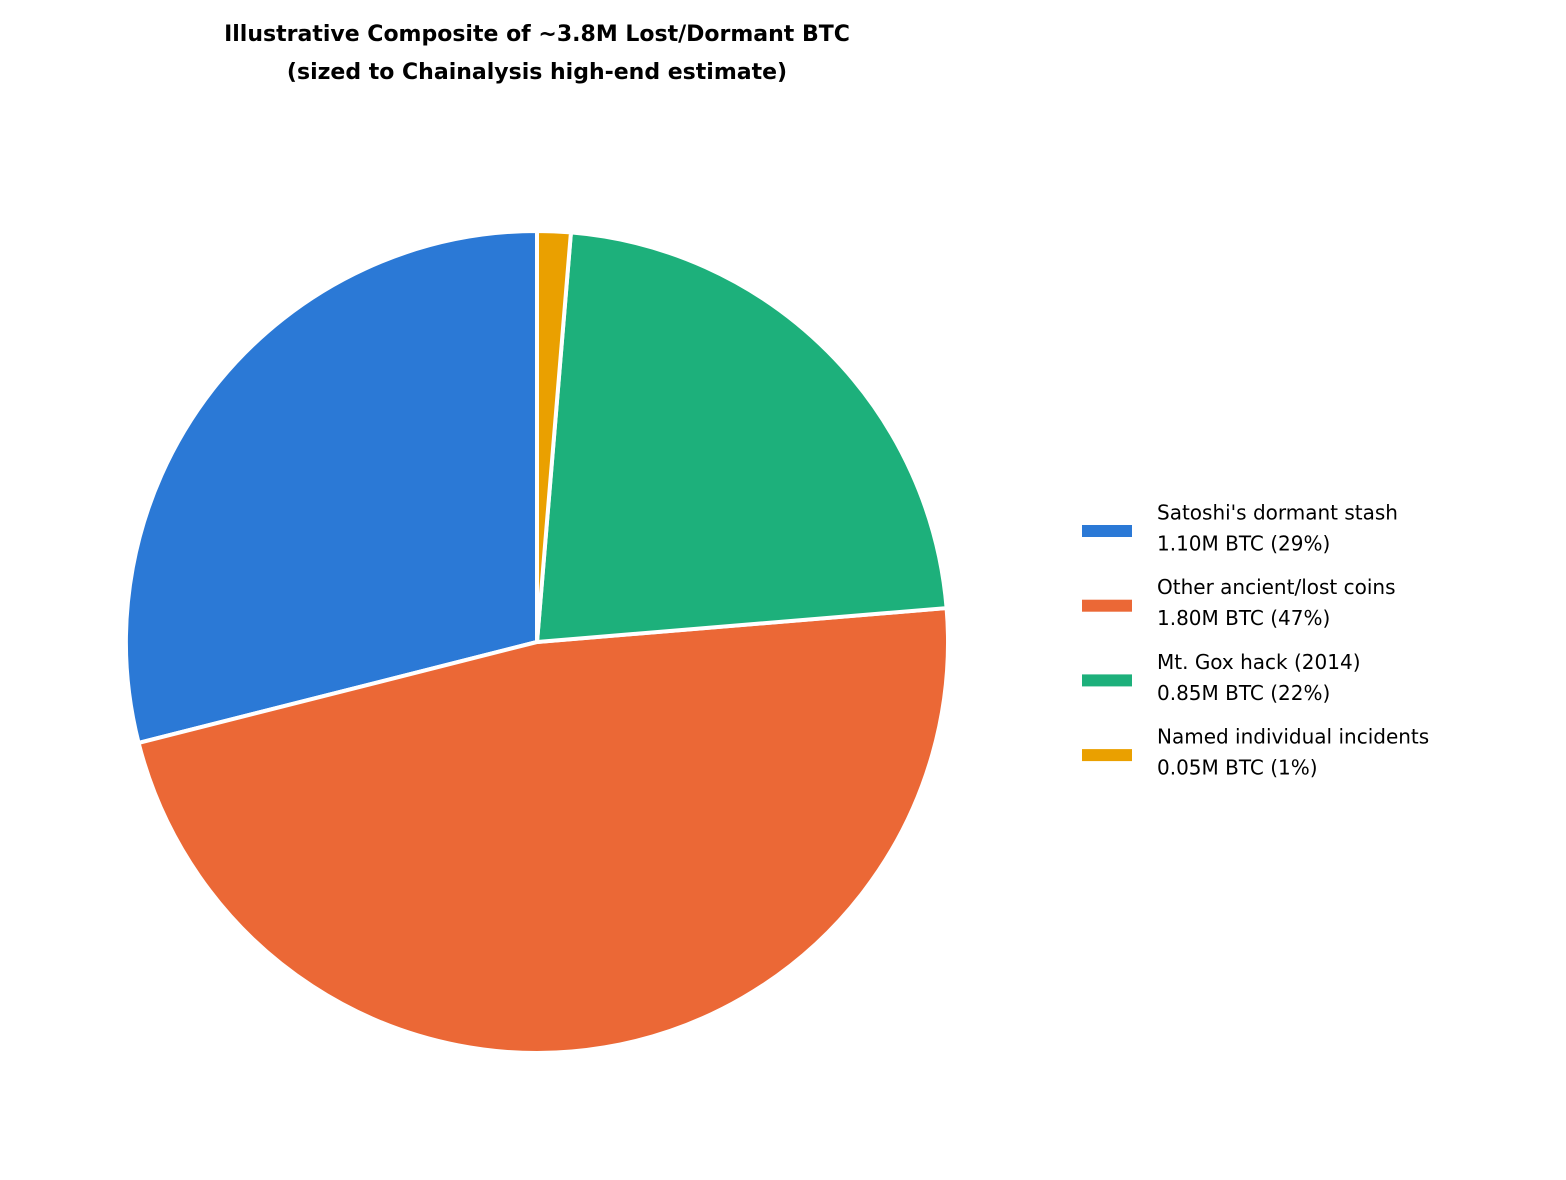  I want to click on chart-subtitle: (sized to Chainalysis high-end estimate), so click(537, 72).